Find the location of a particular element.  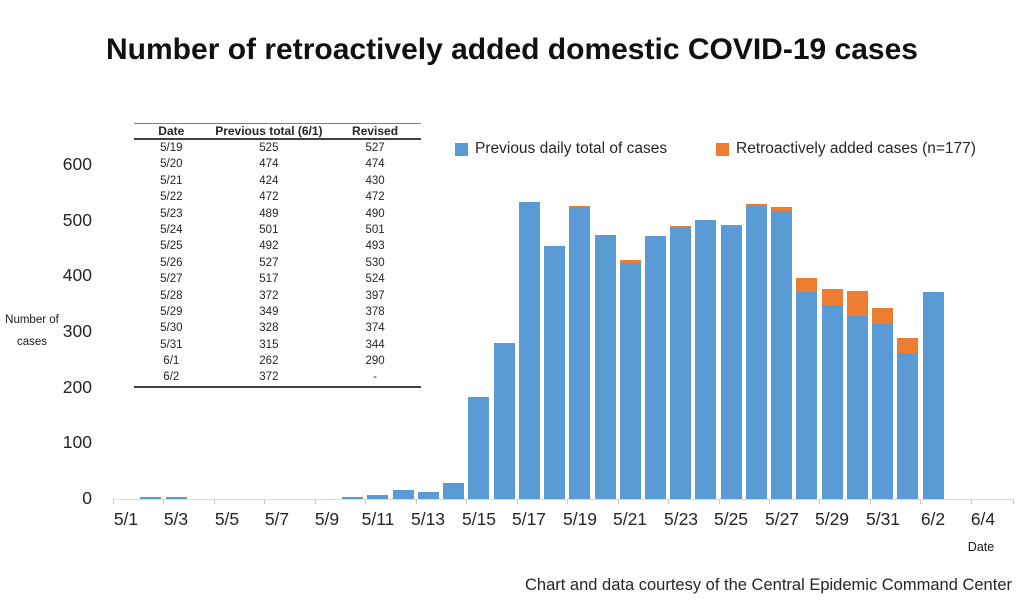

table-row: 5/23 489 490 is located at coordinates (277, 214).